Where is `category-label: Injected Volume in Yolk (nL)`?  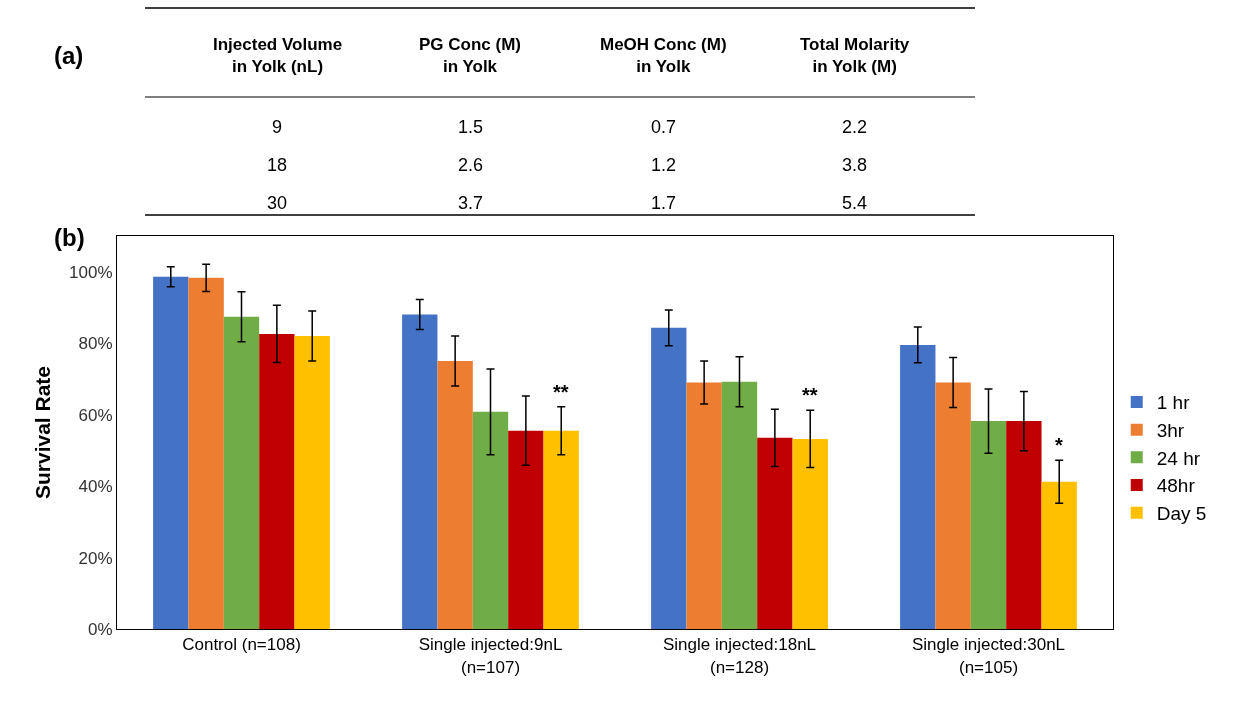 category-label: Injected Volume in Yolk (nL) is located at coordinates (278, 56).